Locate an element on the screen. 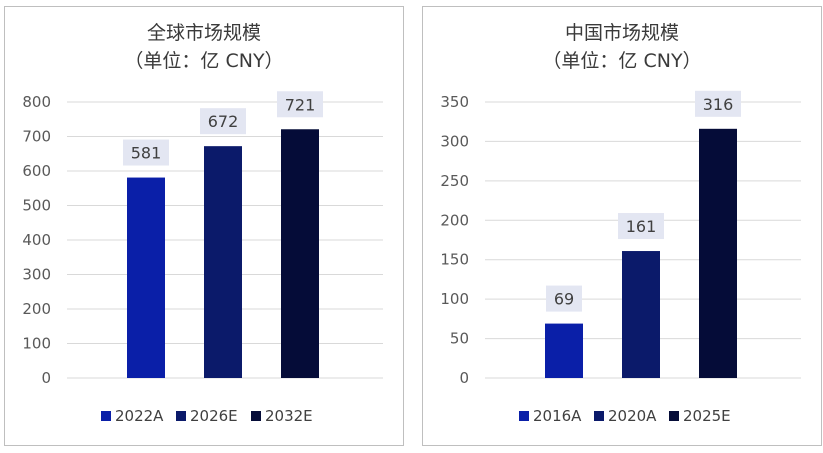 This screenshot has height=453, width=823. legend-label: 2025E is located at coordinates (707, 416).